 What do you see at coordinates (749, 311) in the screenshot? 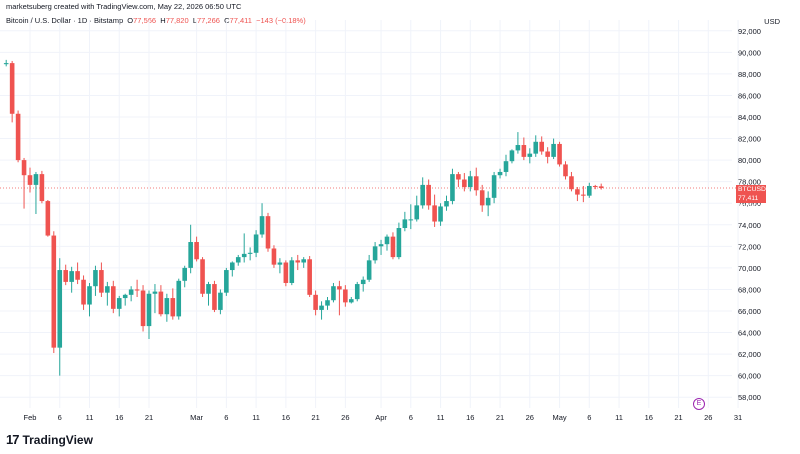
I see `y-tick-label: 66,000` at bounding box center [749, 311].